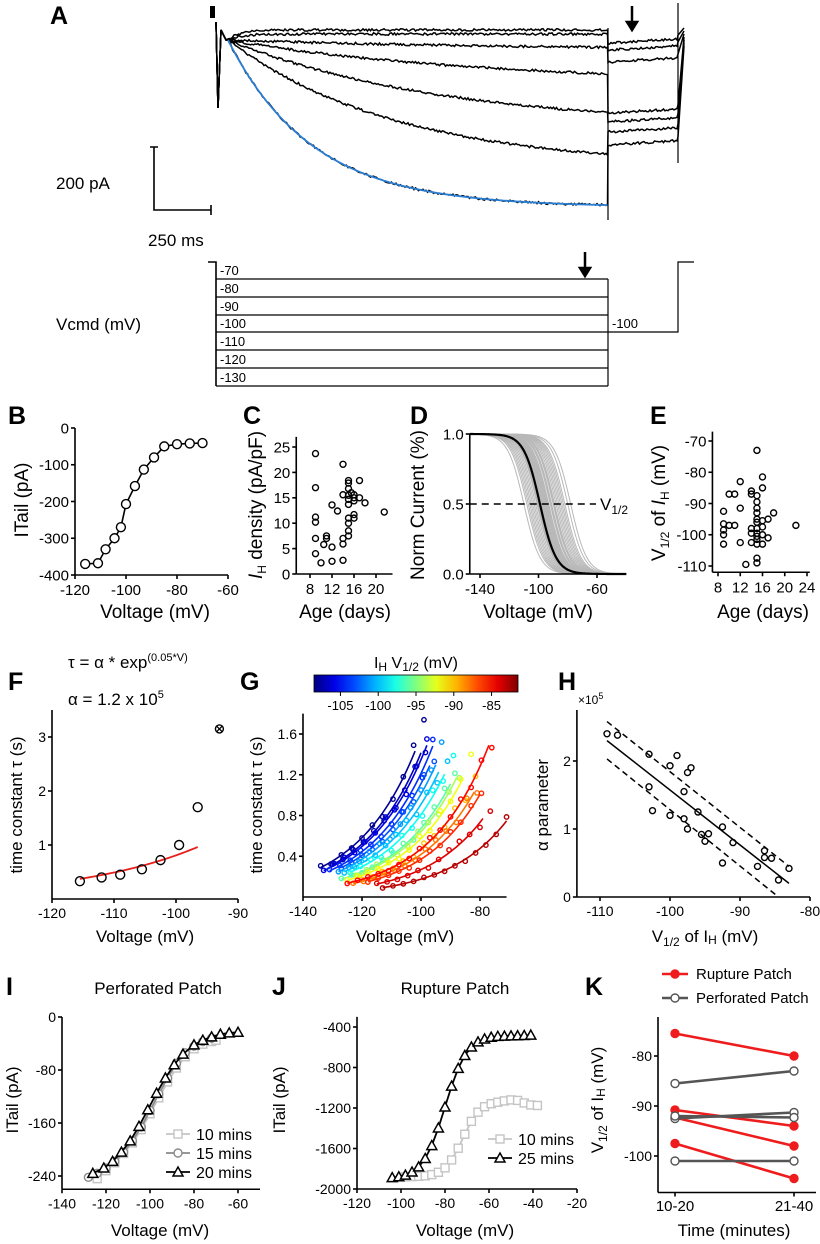 Image resolution: width=820 pixels, height=1244 pixels. I want to click on colorbar-title: IH V1/2 (mV), so click(416, 664).